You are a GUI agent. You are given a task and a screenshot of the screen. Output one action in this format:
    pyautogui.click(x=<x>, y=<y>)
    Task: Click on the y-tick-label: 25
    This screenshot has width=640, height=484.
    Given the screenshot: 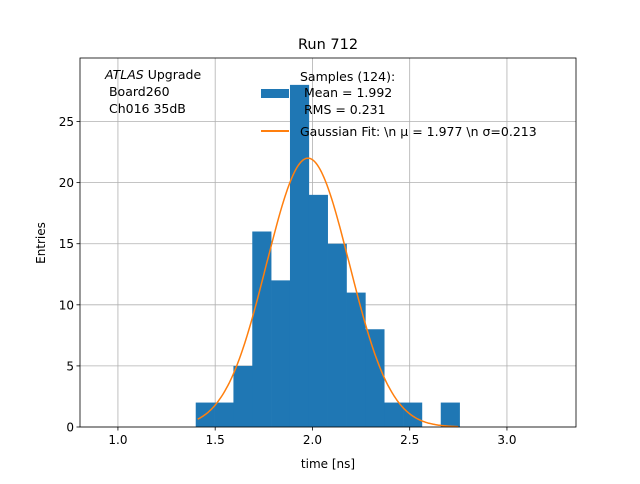 What is the action you would take?
    pyautogui.click(x=66, y=122)
    